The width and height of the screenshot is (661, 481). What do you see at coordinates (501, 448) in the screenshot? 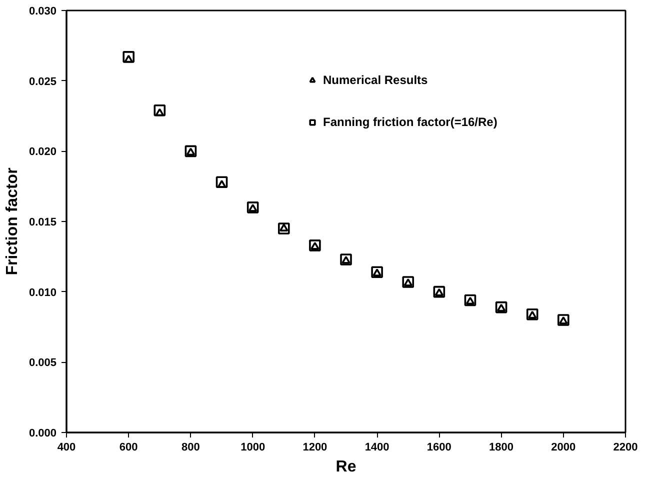
I see `x-tick-label: 1800` at bounding box center [501, 448].